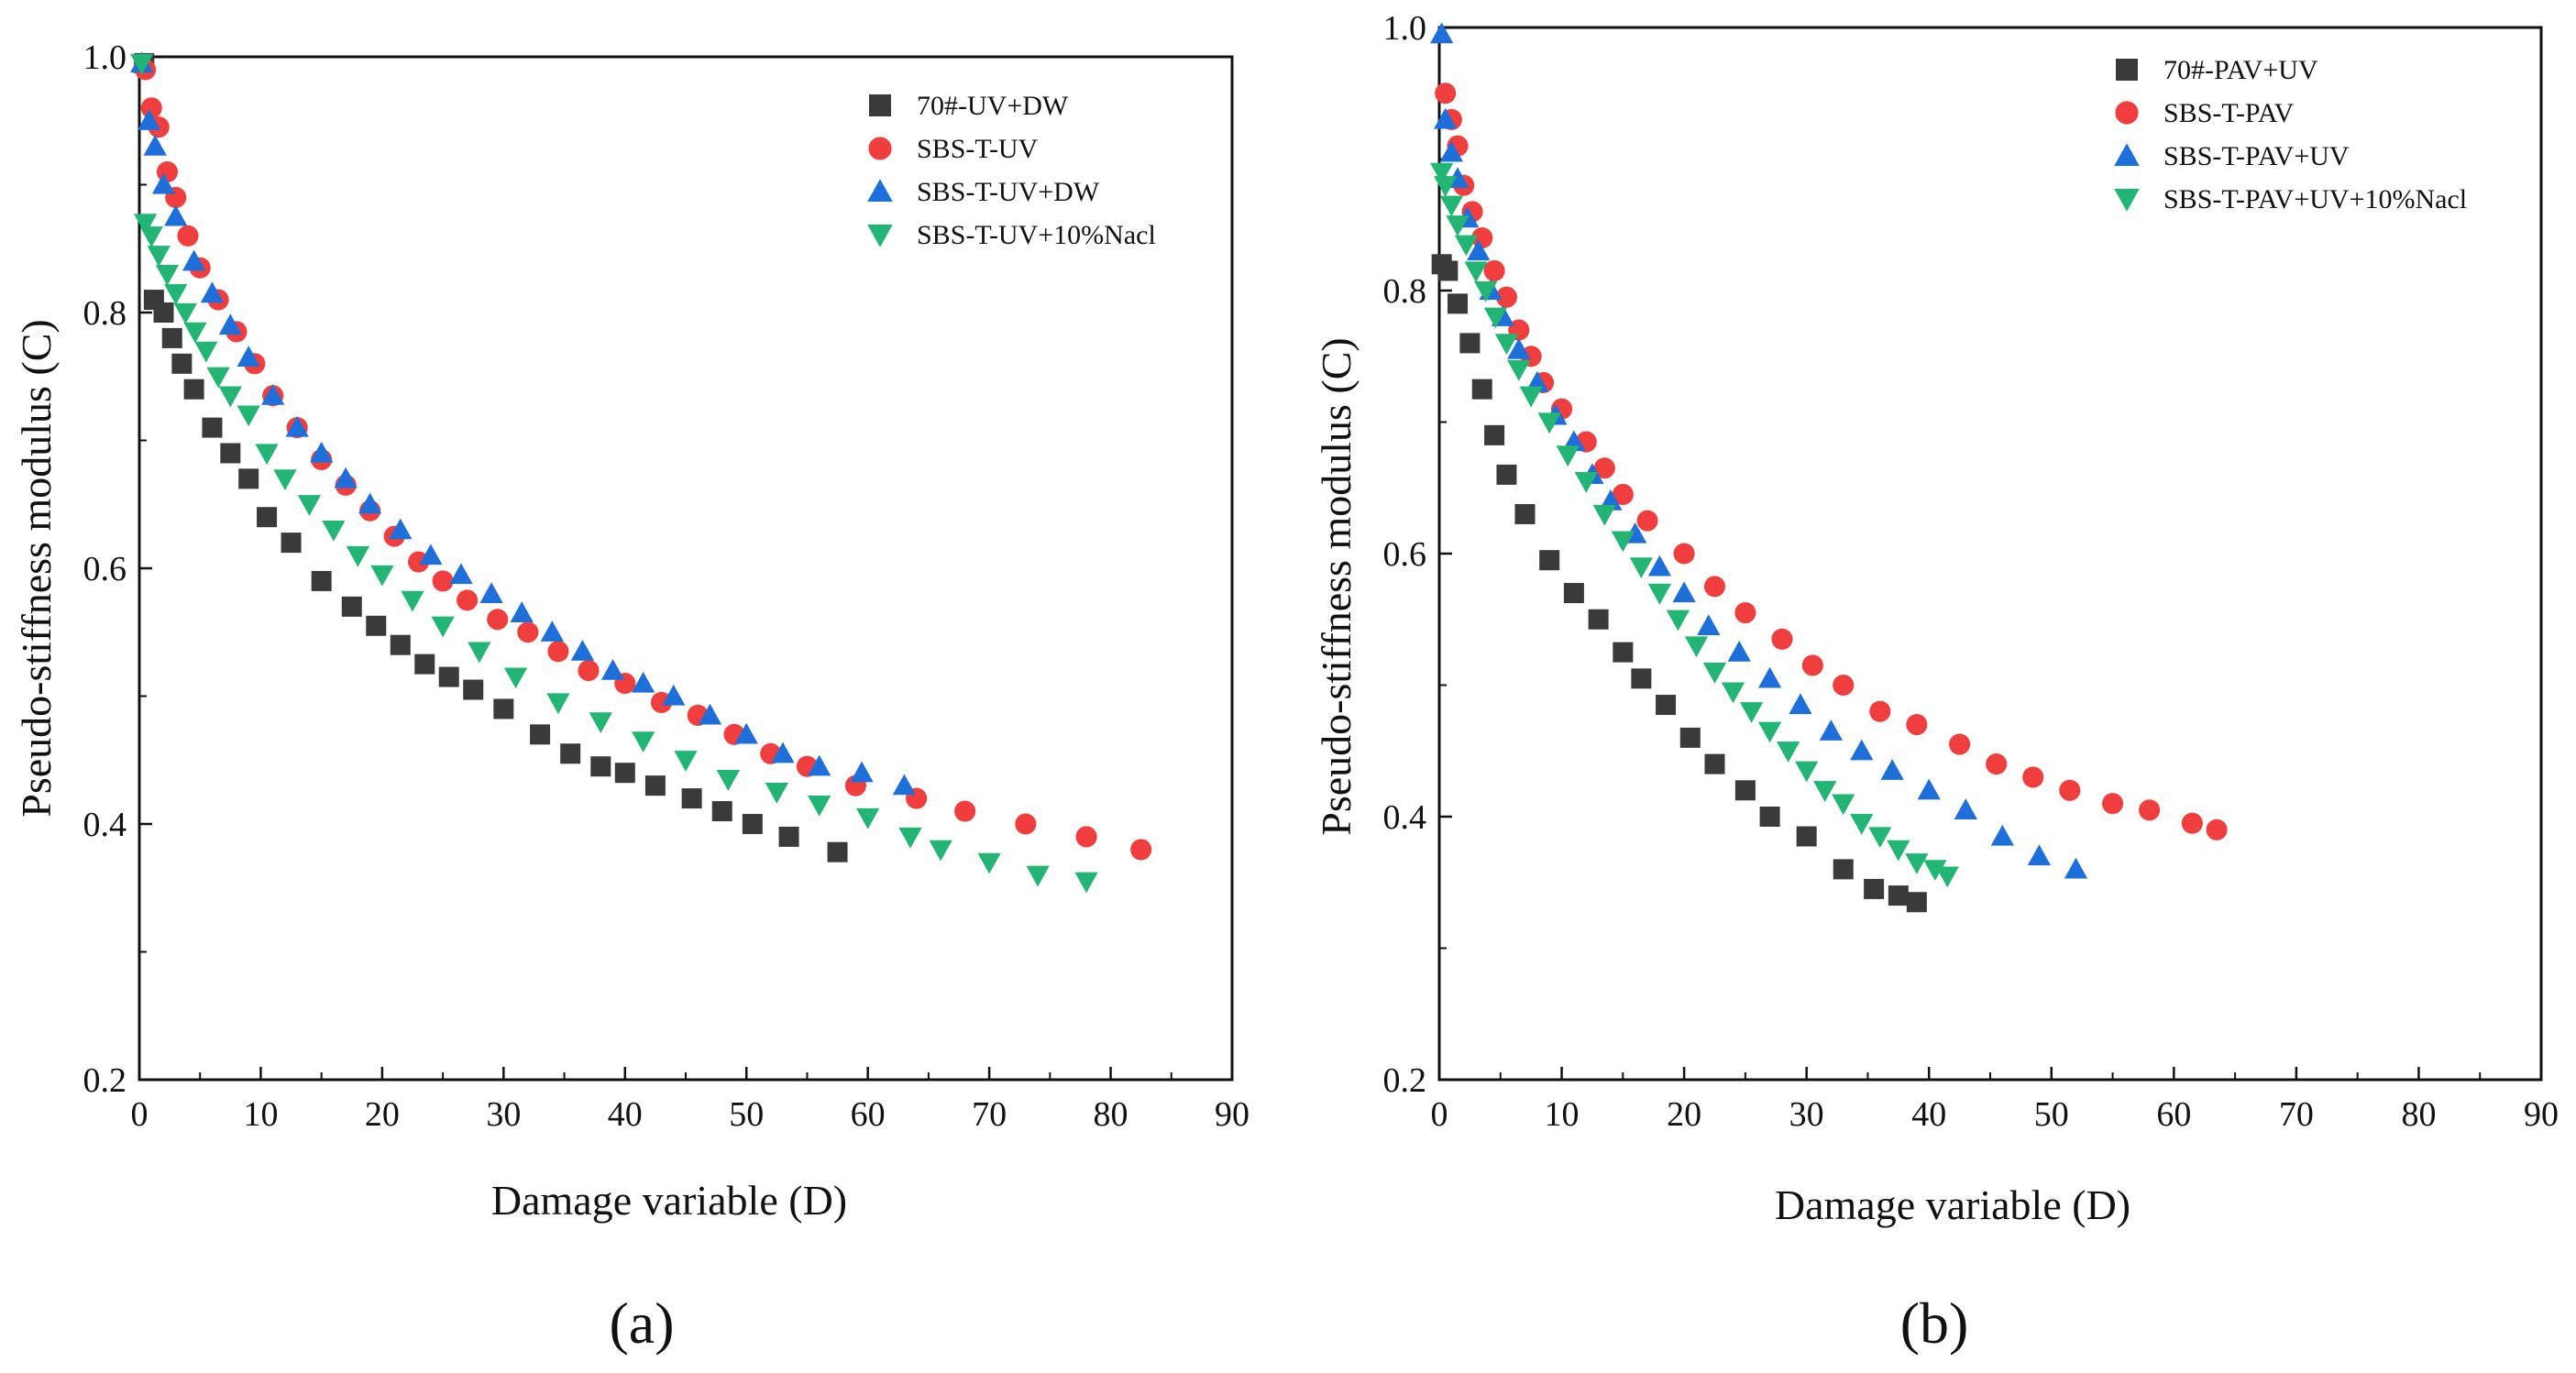 This screenshot has height=1373, width=2576. I want to click on panel-b-legend-label: 70#-PAV+UV, so click(2241, 70).